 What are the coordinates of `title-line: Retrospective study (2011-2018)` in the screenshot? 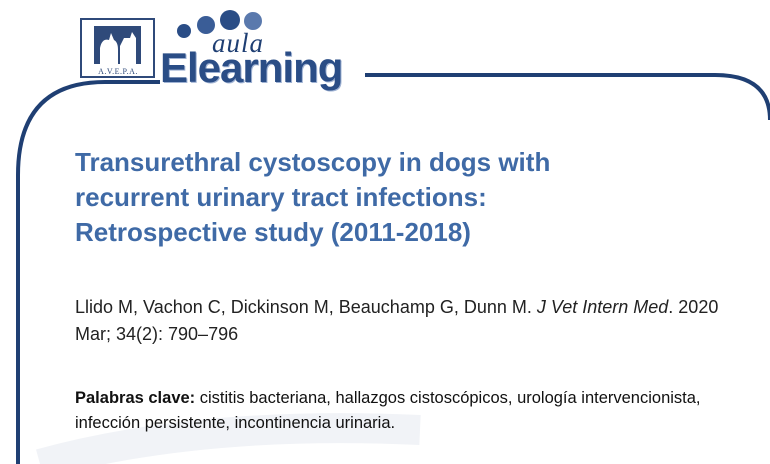 It's located at (273, 232).